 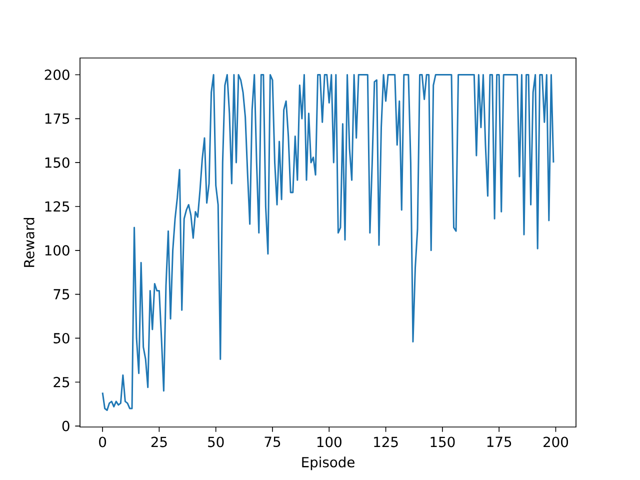 What do you see at coordinates (62, 338) in the screenshot?
I see `y-tick-label: 50` at bounding box center [62, 338].